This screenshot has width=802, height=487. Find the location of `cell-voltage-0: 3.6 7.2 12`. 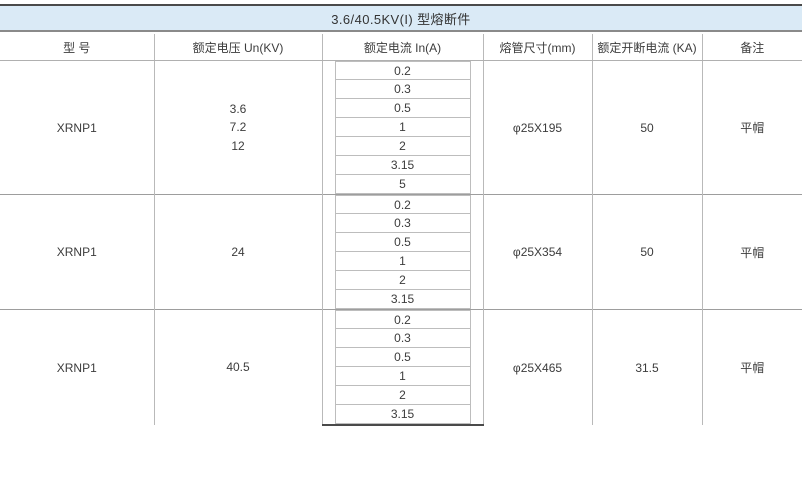

cell-voltage-0: 3.6 7.2 12 is located at coordinates (238, 127).